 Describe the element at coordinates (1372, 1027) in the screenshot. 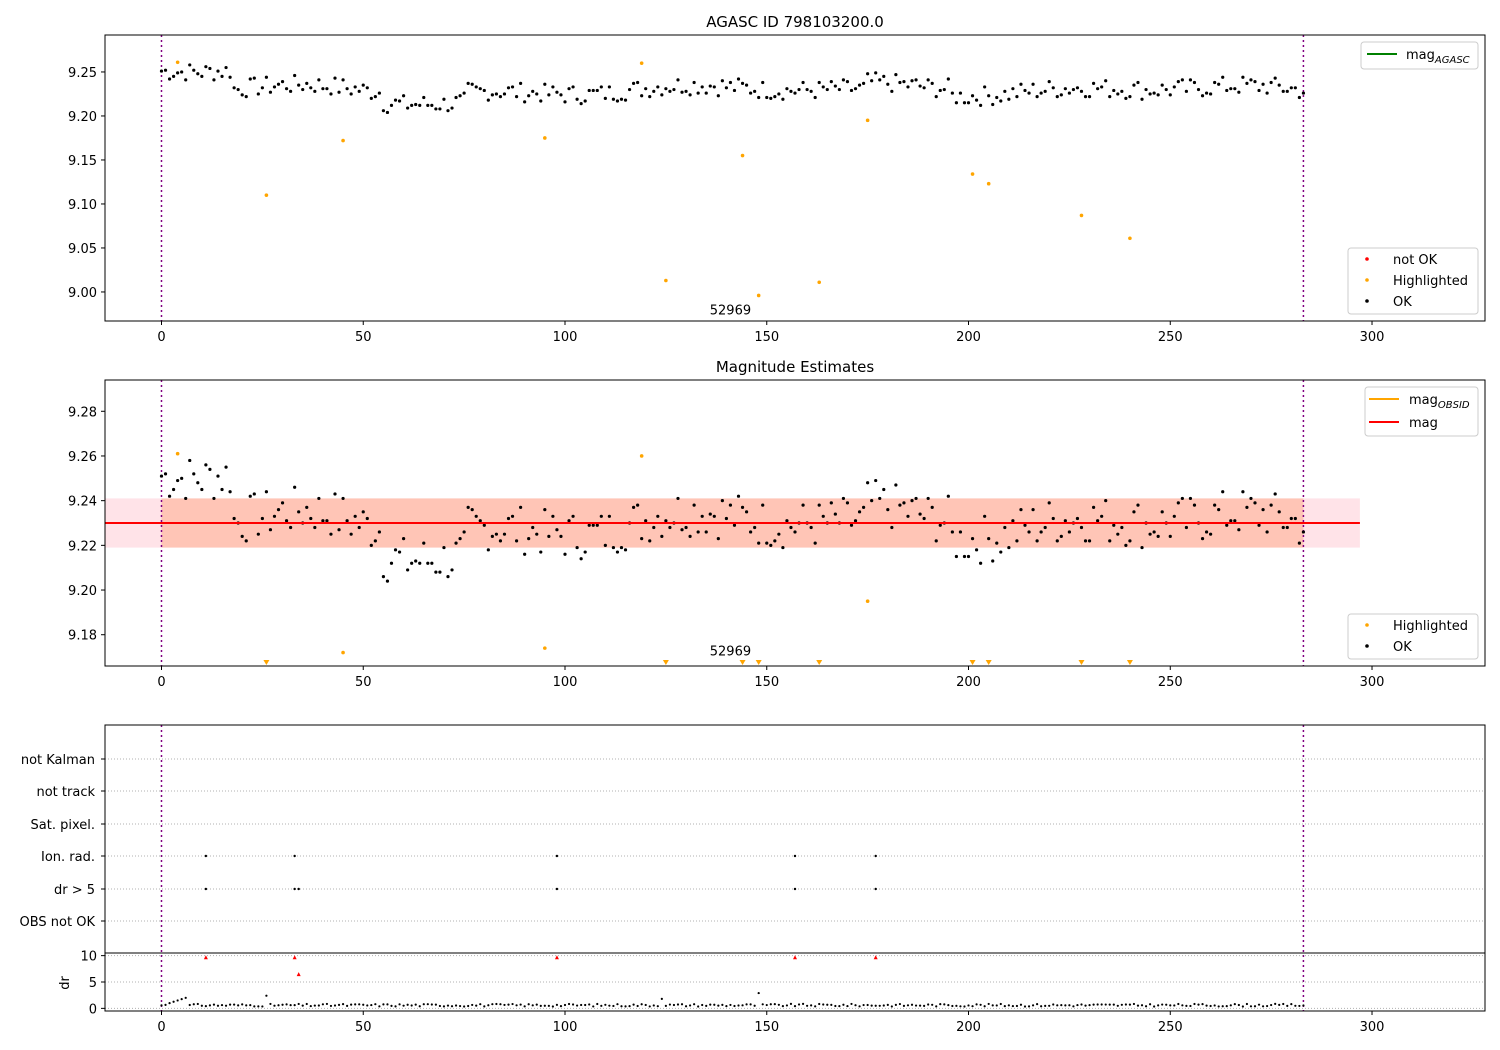

I see `x-tick-label: 300` at that location.